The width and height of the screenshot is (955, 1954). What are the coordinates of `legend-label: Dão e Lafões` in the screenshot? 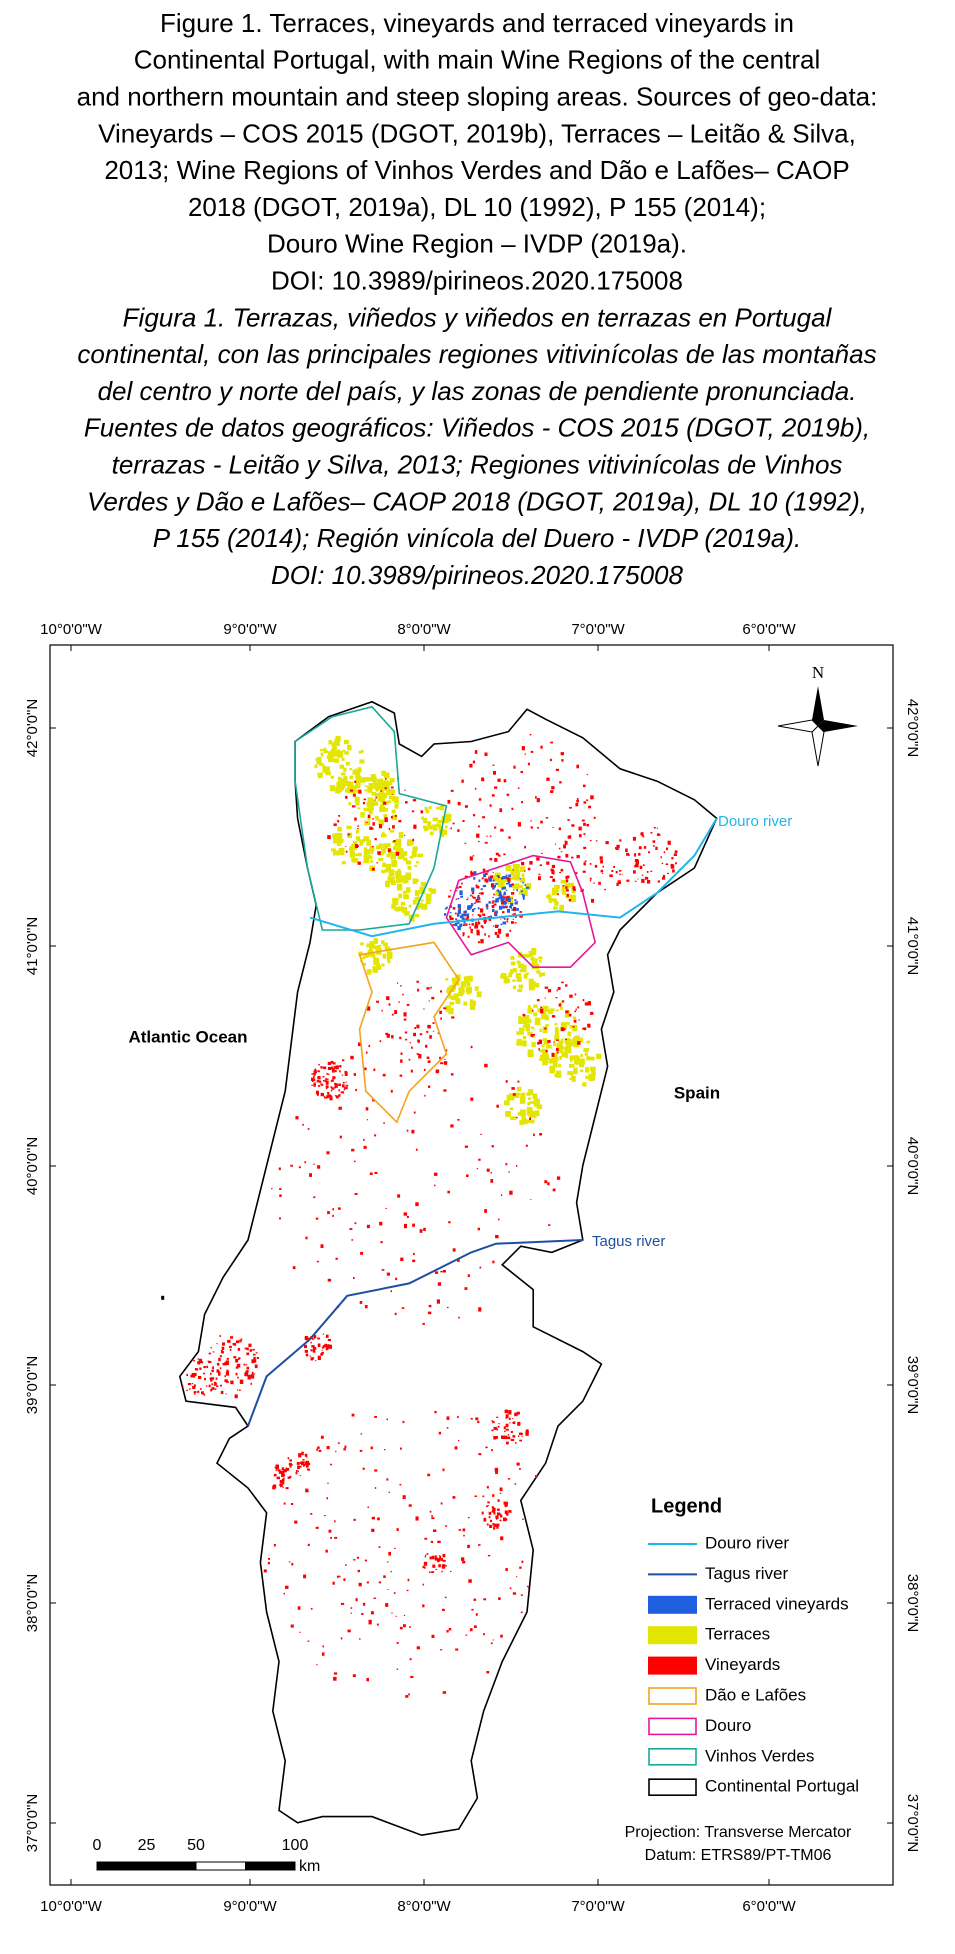 It's located at (755, 1694).